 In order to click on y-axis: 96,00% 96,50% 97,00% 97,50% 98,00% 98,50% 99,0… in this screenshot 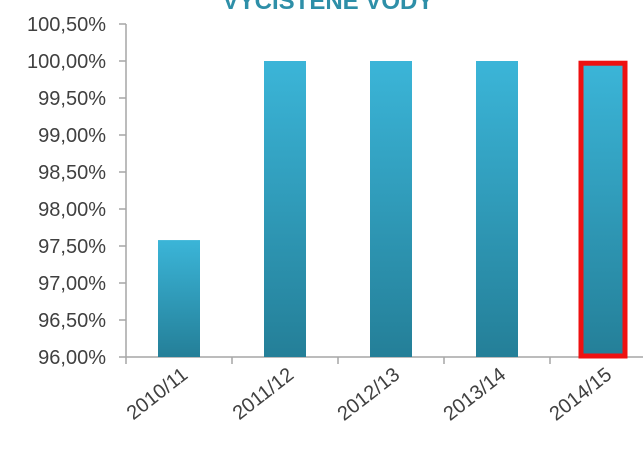, I will do `click(77, 191)`.